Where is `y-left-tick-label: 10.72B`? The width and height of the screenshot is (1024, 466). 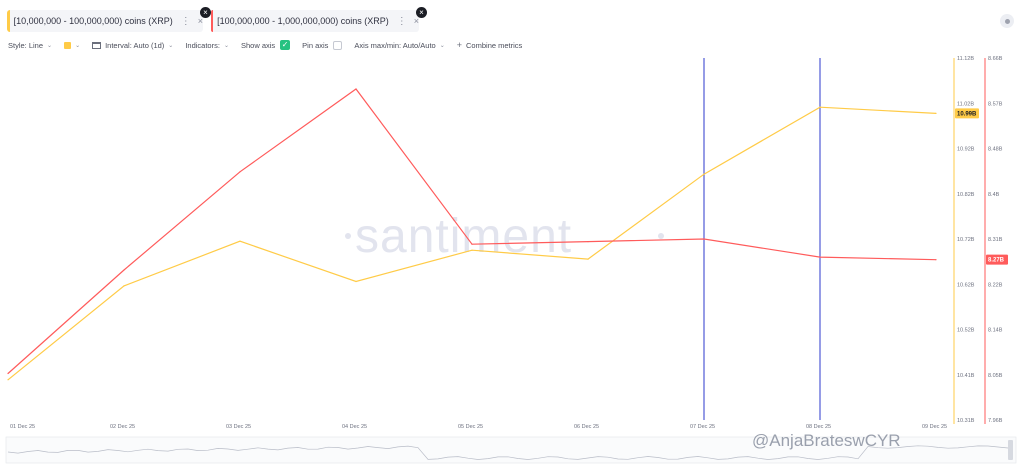
y-left-tick-label: 10.72B is located at coordinates (966, 240).